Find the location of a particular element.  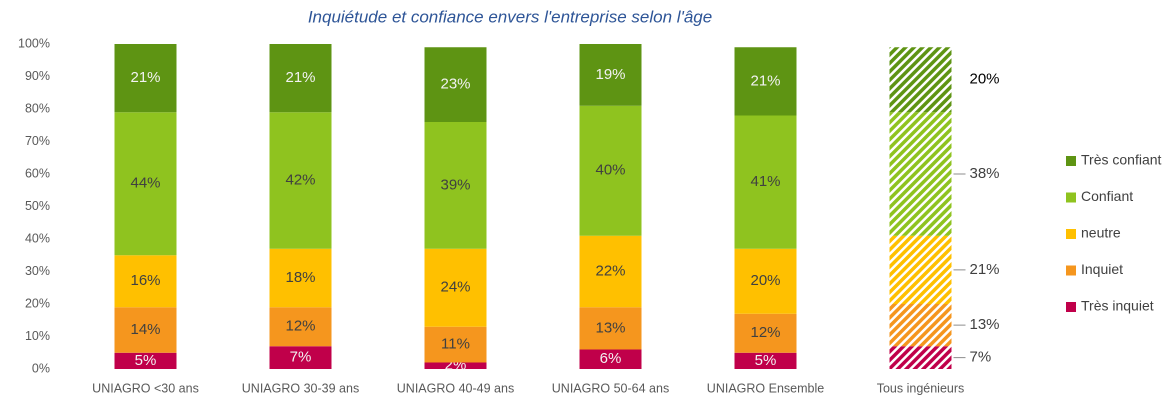

x-tick-label: UNIAGRO <30 ans is located at coordinates (145, 388).